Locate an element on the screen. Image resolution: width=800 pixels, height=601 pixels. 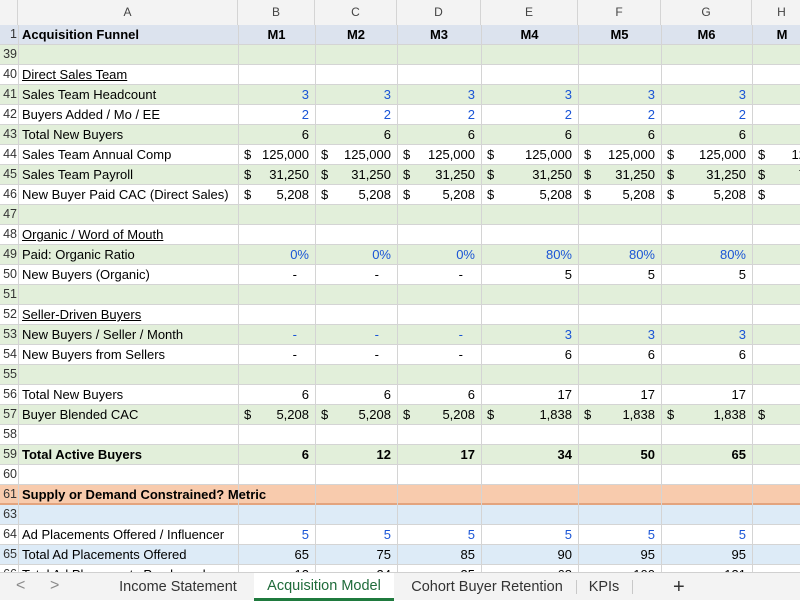
row-label: Sales Team Payroll is located at coordinates (78, 174).